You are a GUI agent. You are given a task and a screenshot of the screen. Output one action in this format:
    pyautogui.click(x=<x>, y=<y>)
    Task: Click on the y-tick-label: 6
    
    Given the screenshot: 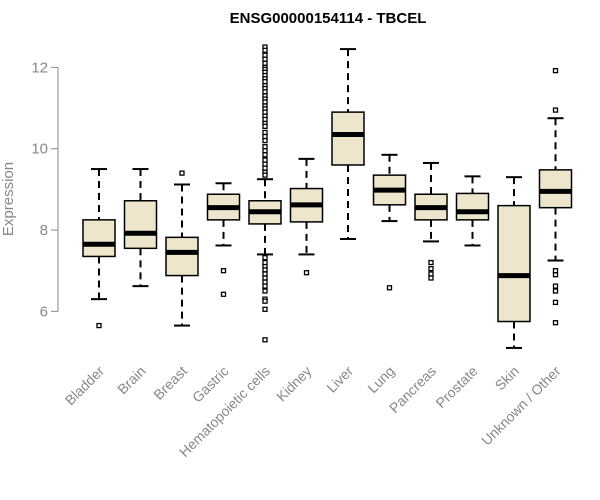 What is the action you would take?
    pyautogui.click(x=44, y=311)
    